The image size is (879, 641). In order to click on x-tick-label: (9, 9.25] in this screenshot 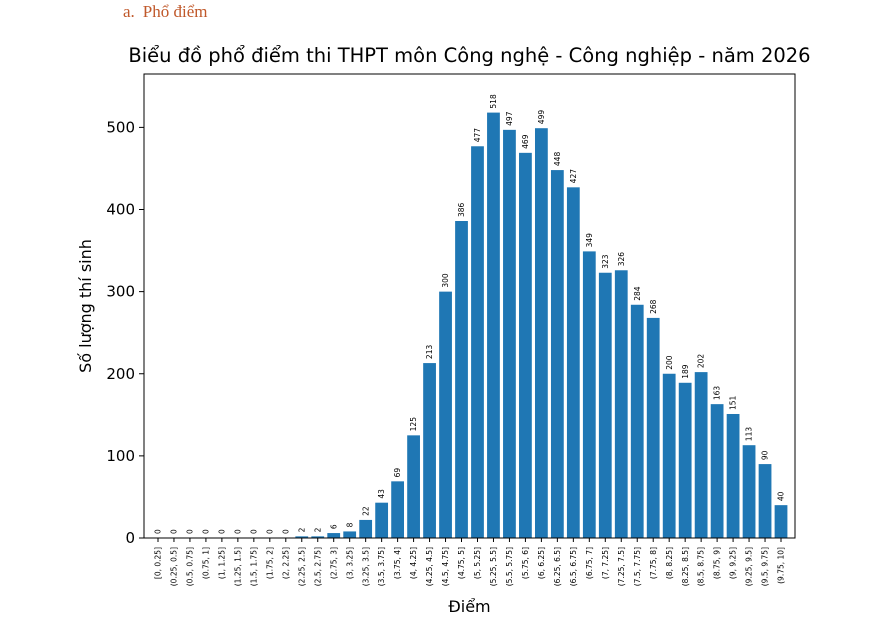, I will do `click(733, 563)`.